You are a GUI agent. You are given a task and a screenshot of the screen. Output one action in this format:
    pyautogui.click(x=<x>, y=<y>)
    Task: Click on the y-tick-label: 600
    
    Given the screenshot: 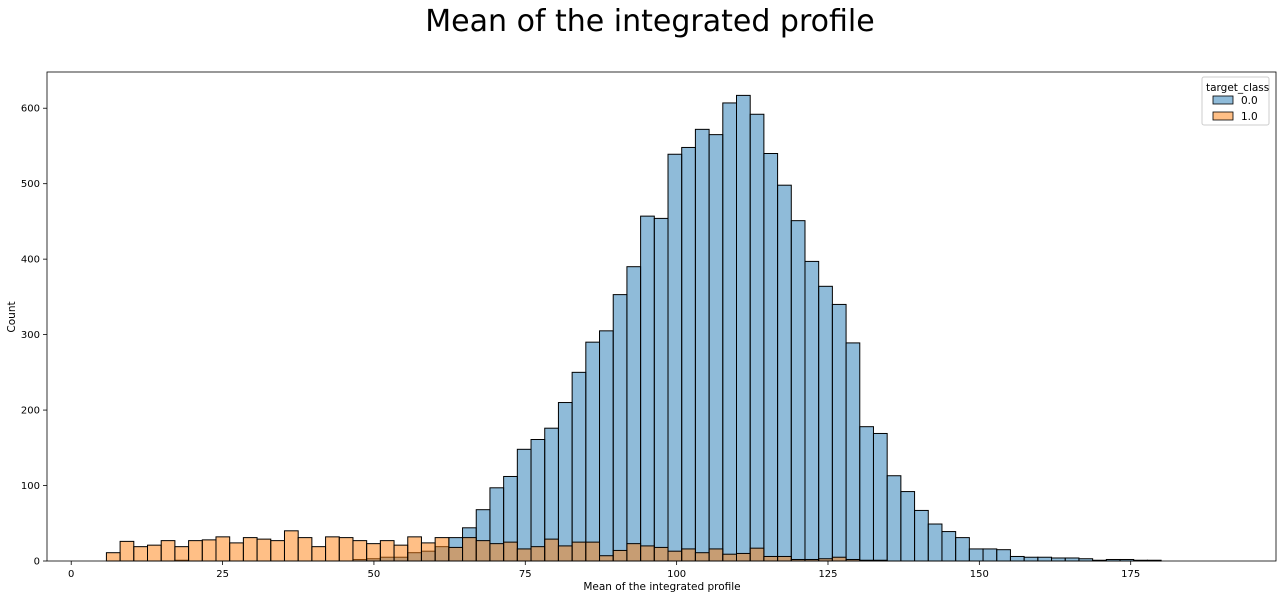 What is the action you would take?
    pyautogui.click(x=30, y=109)
    